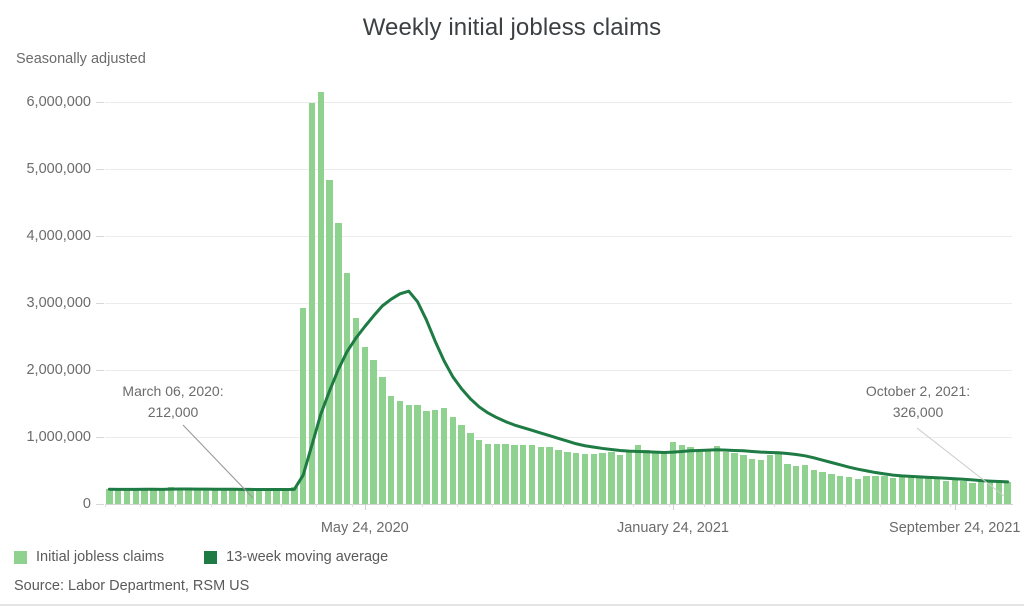 The width and height of the screenshot is (1024, 606). What do you see at coordinates (58, 169) in the screenshot?
I see `y-tick-label: 5,000,000` at bounding box center [58, 169].